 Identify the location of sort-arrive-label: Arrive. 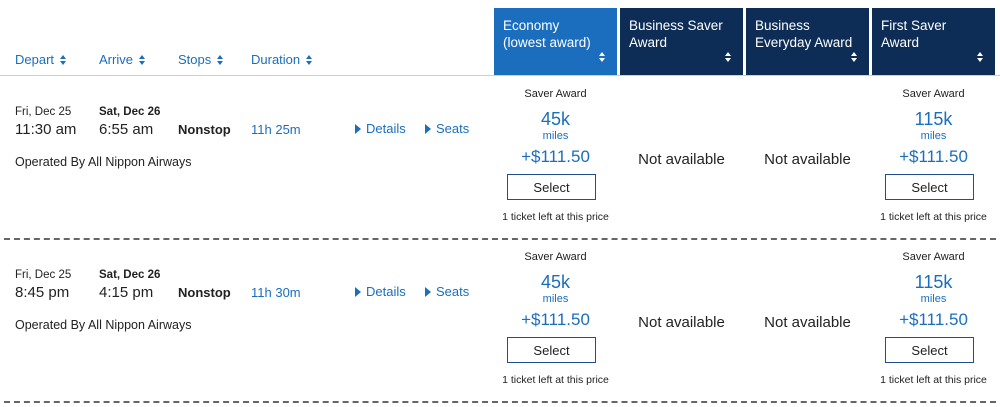
(116, 59).